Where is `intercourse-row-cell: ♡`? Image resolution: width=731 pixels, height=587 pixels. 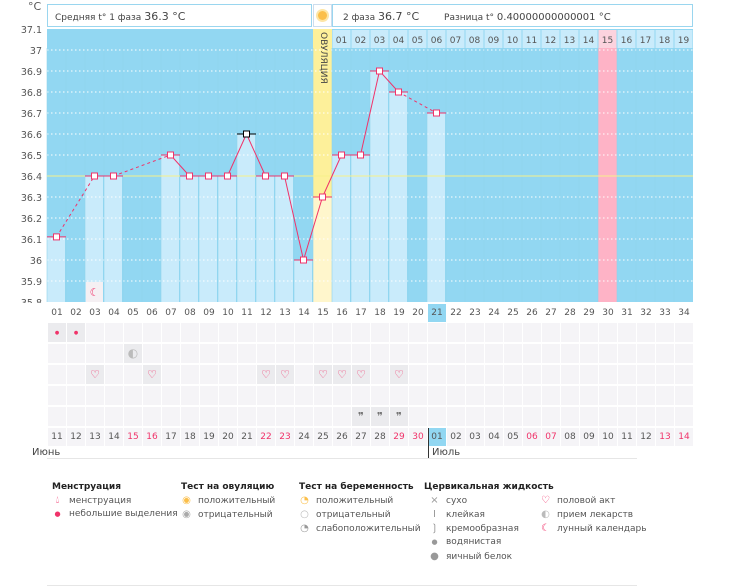
intercourse-row-cell: ♡ is located at coordinates (323, 374).